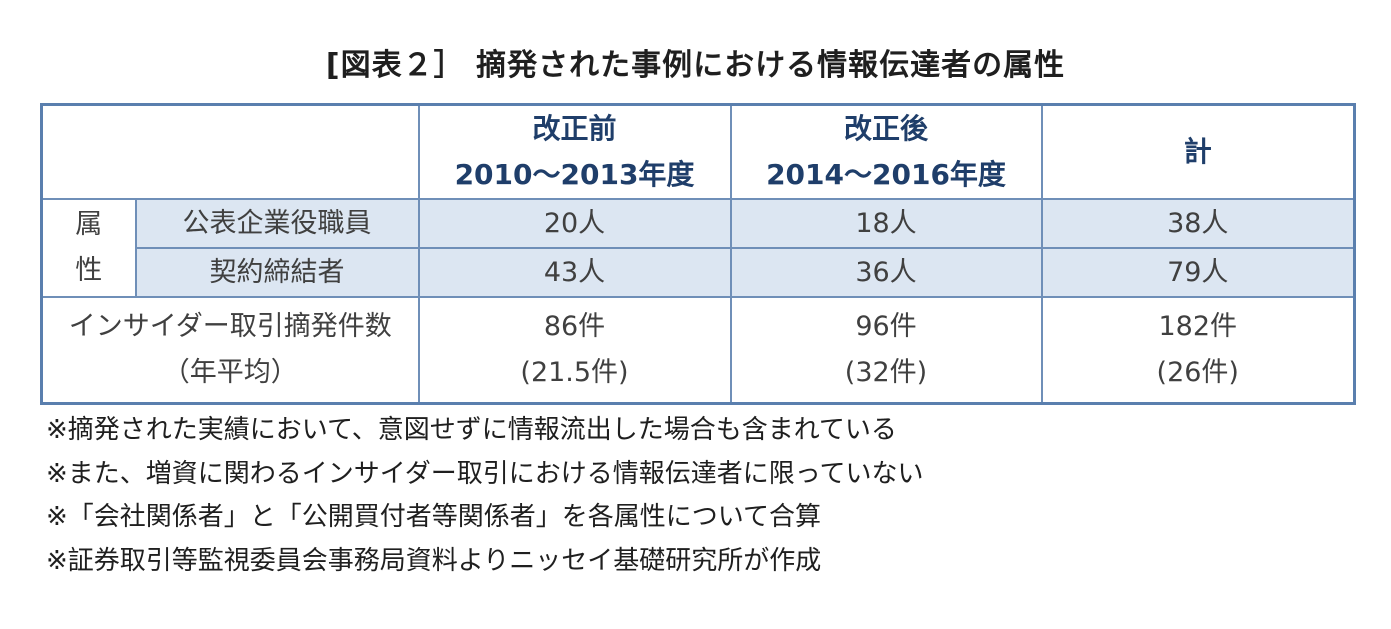 The image size is (1391, 629). I want to click on table-row: 契約締結者 43人 36人 79人, so click(699, 272).